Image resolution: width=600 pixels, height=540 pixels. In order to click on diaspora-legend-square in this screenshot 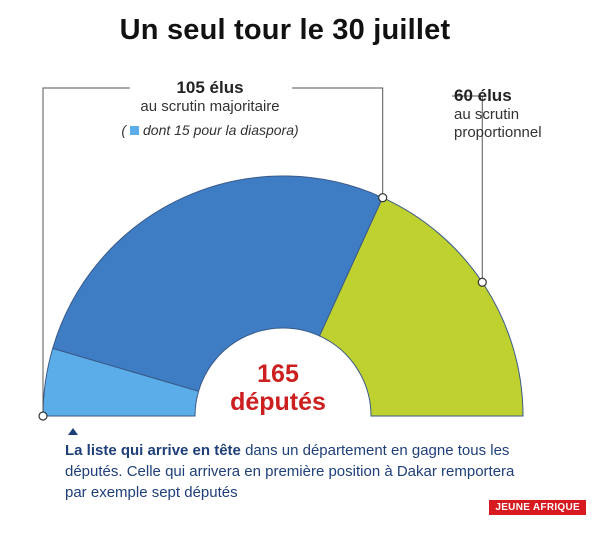, I will do `click(134, 130)`.